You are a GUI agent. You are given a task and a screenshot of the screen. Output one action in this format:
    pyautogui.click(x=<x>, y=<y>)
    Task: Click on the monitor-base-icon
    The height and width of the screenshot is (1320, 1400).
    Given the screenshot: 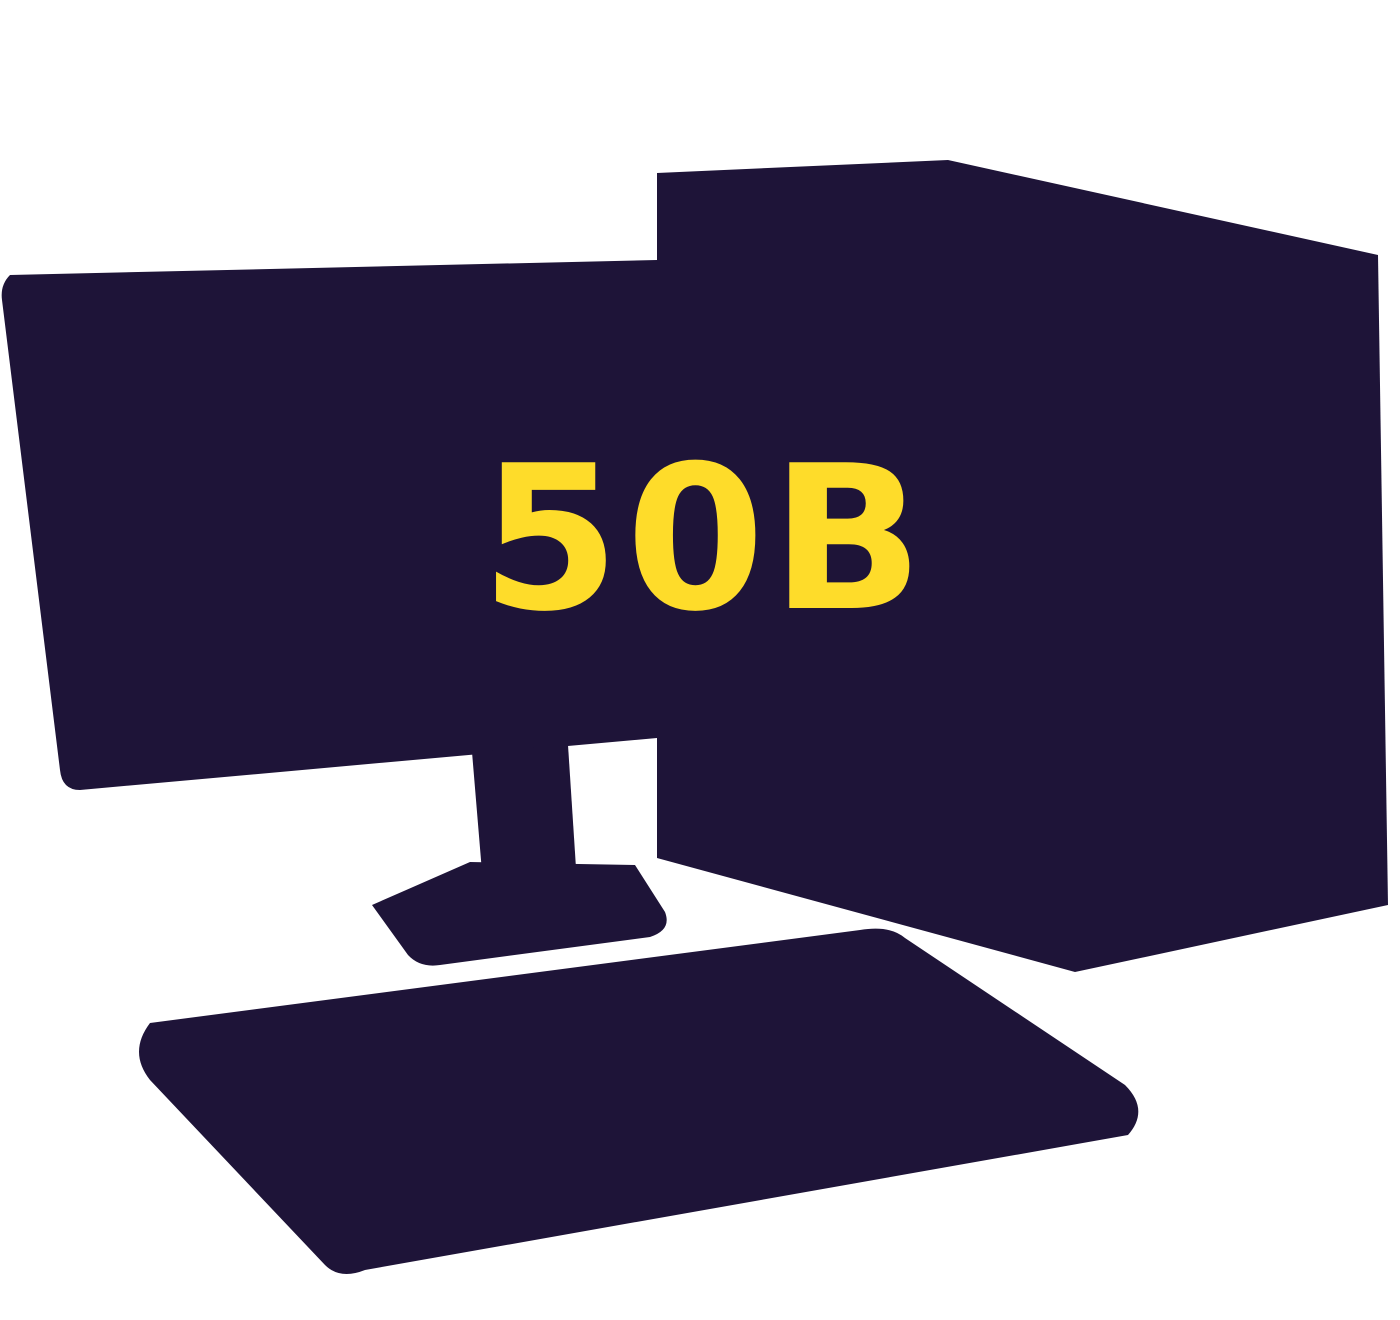 What is the action you would take?
    pyautogui.click(x=519, y=914)
    